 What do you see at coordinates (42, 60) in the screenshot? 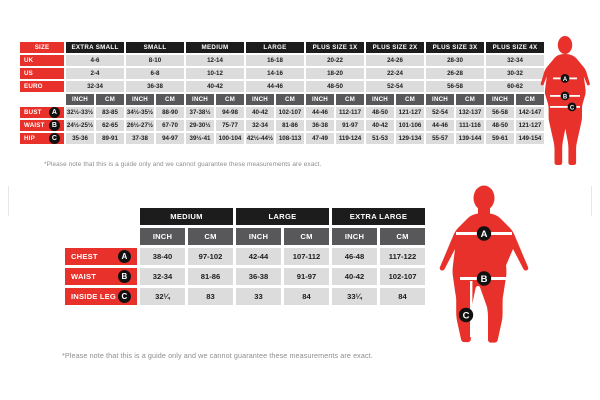
I see `womens-row-label-uk: UK` at bounding box center [42, 60].